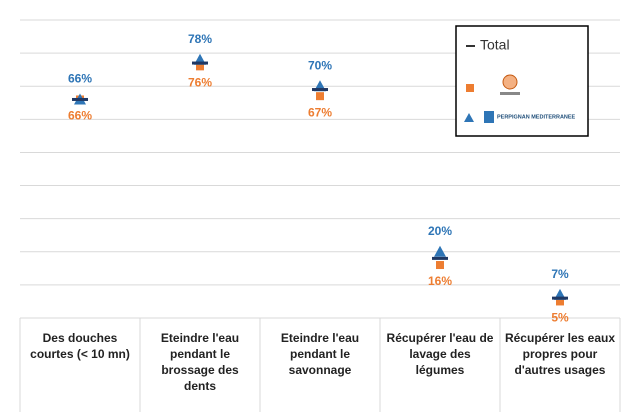 The height and width of the screenshot is (412, 627). What do you see at coordinates (440, 354) in the screenshot?
I see `x-tick-label: Récupérer l'eau de lavage des légumes` at bounding box center [440, 354].